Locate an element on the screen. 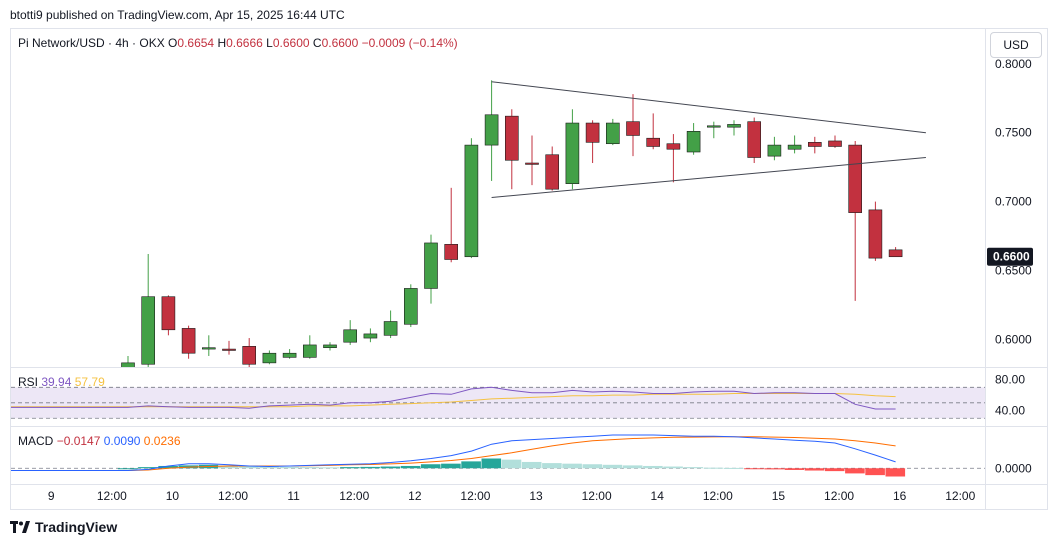  open-label: O is located at coordinates (173, 43).